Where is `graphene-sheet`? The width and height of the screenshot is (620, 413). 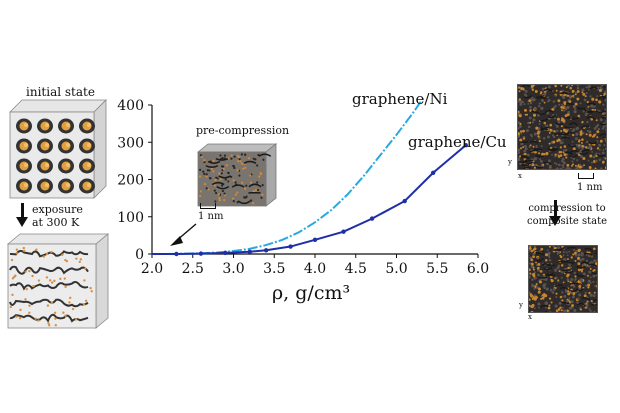
graphene-sheet is located at coordinates (49, 270).